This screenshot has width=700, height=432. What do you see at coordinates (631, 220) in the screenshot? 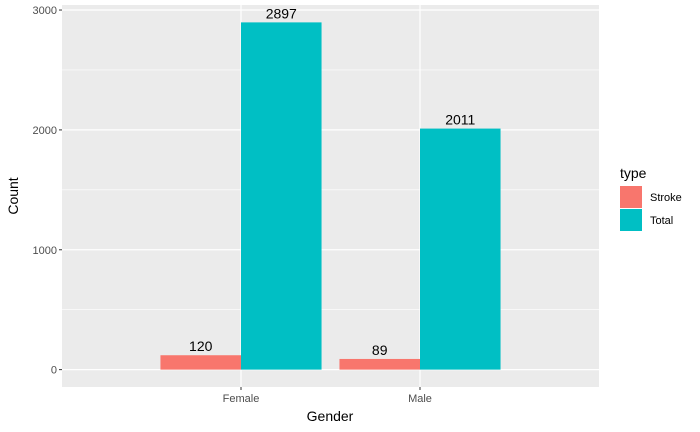
I see `legend-key-total` at bounding box center [631, 220].